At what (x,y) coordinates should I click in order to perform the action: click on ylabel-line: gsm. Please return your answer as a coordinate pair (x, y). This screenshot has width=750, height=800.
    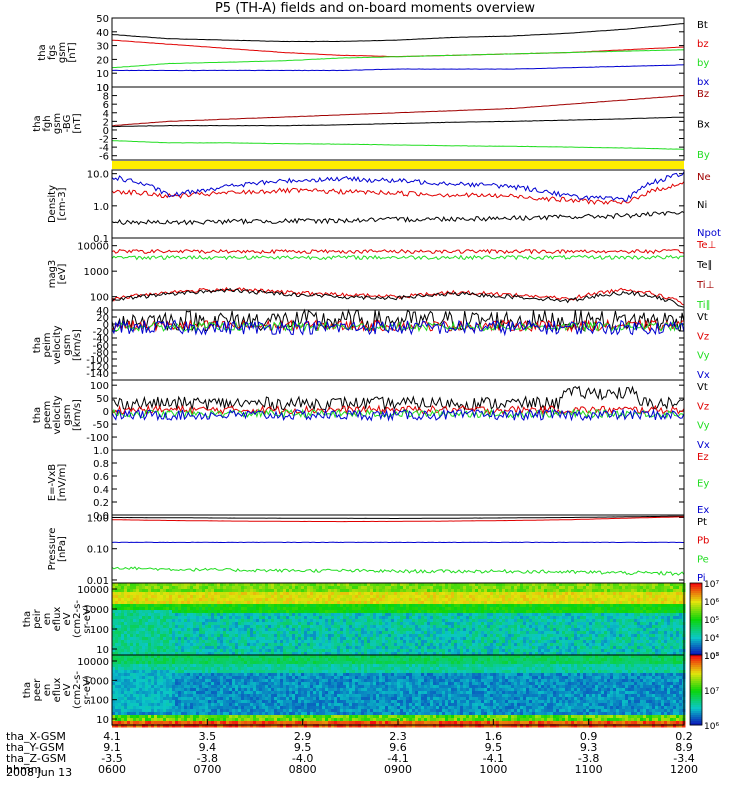
    Looking at the image, I should click on (67, 414).